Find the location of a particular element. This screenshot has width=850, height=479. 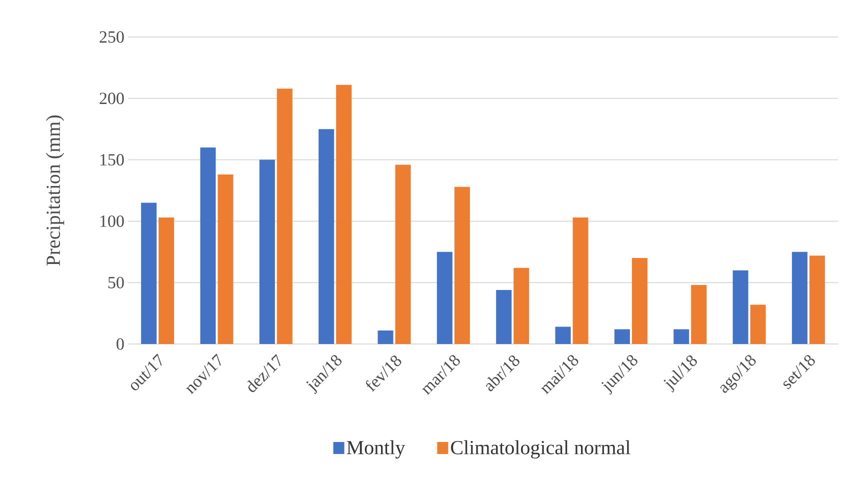

y-tick-label: 250 is located at coordinates (112, 37).